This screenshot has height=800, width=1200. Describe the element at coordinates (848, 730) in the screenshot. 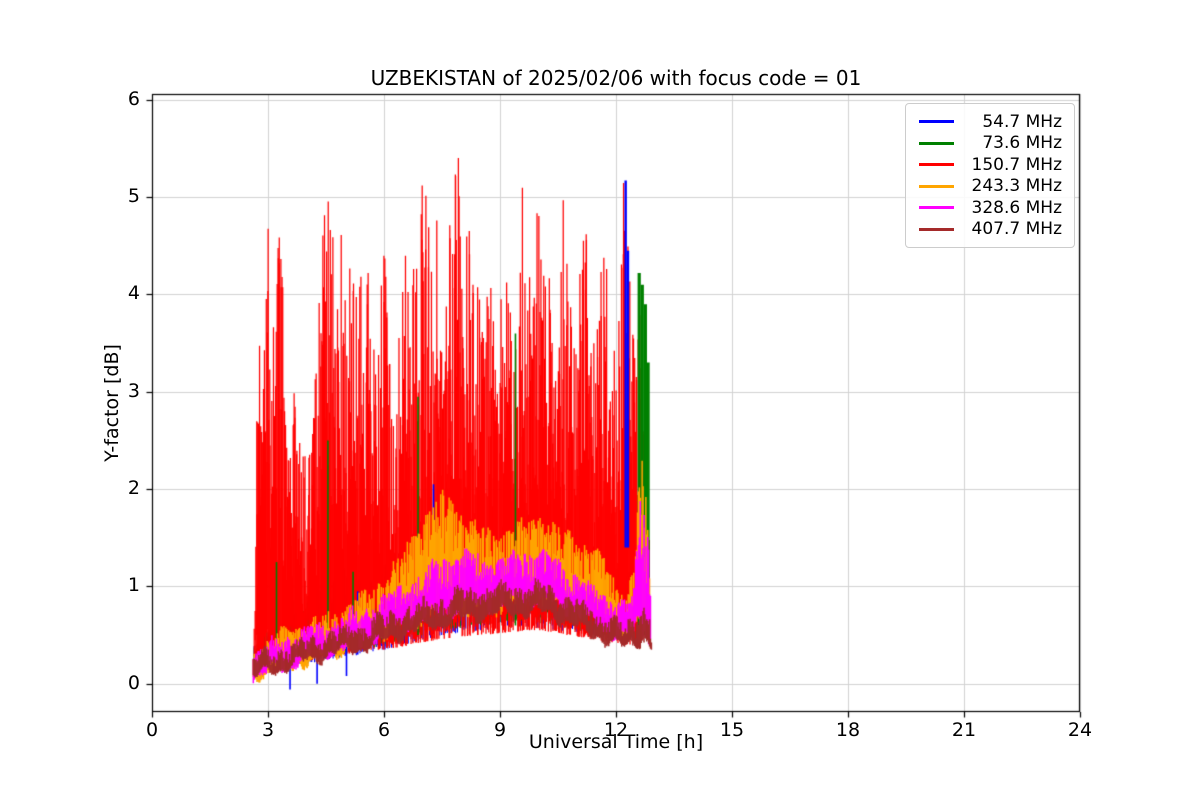

I see `x-tick-label: 18` at that location.